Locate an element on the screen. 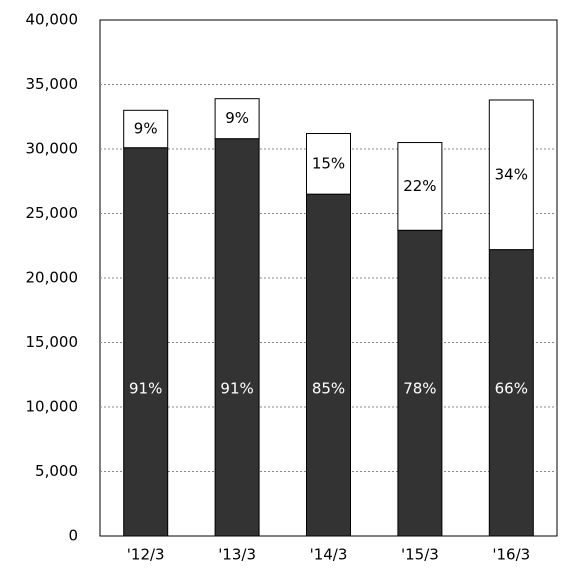 The height and width of the screenshot is (584, 580). y-tick-label: 15,000 is located at coordinates (52, 342).